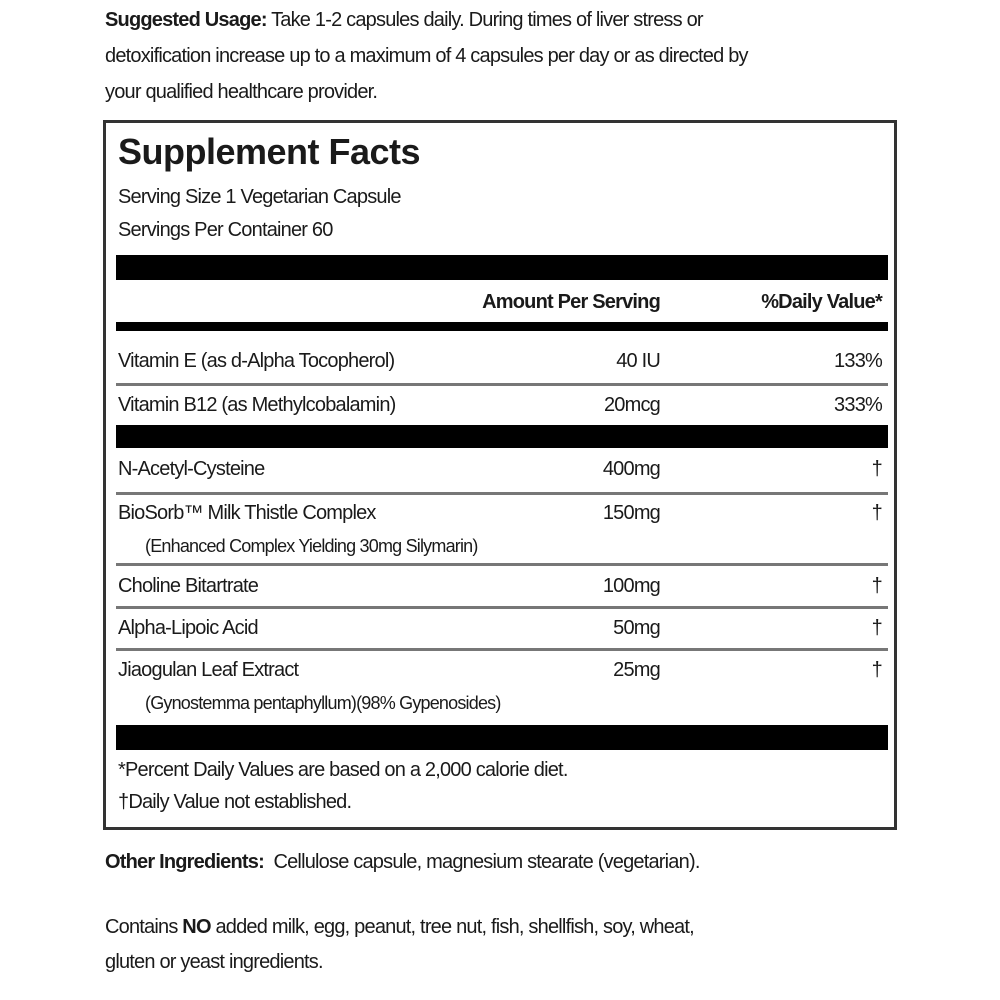  I want to click on choline-amount: 100mg, so click(631, 586).